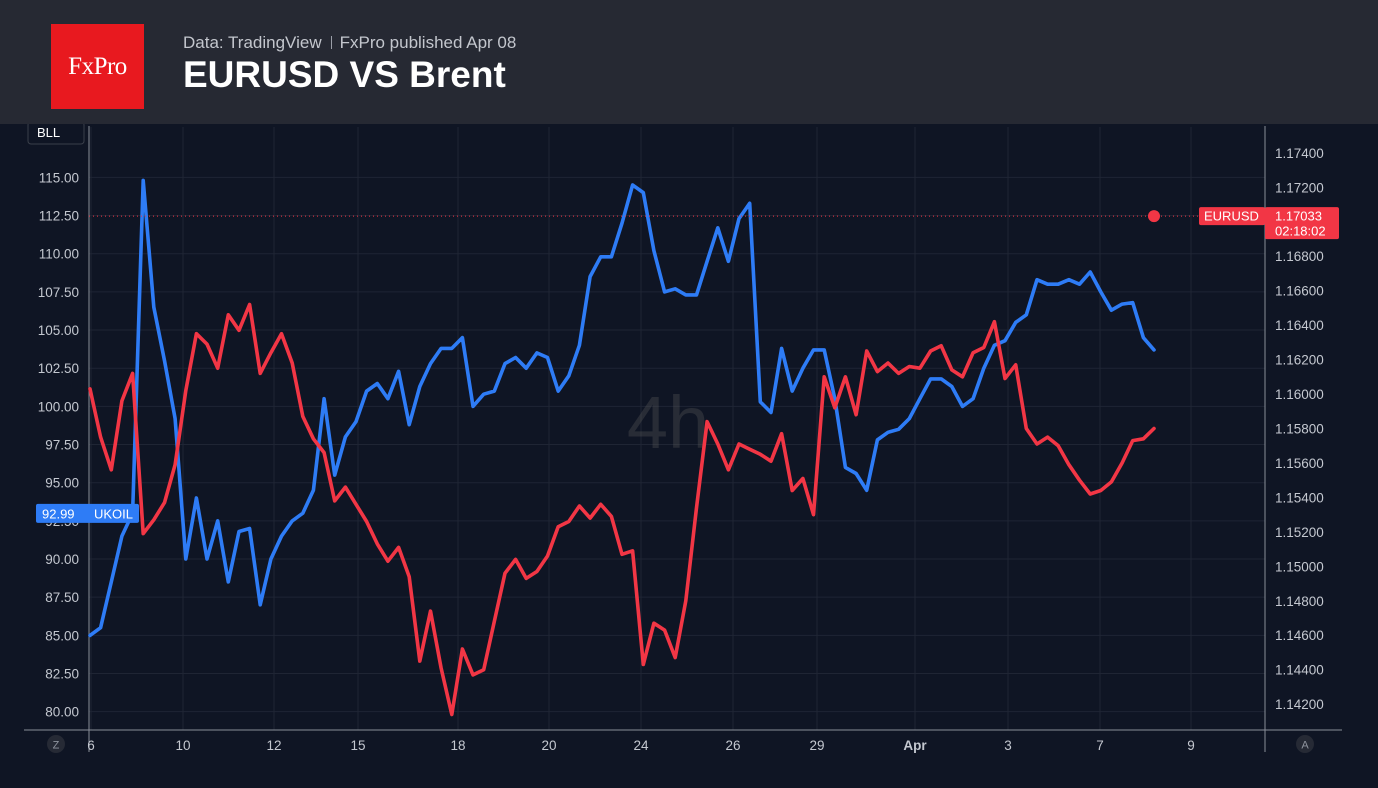 This screenshot has height=788, width=1378. I want to click on zoom-button: Z, so click(56, 744).